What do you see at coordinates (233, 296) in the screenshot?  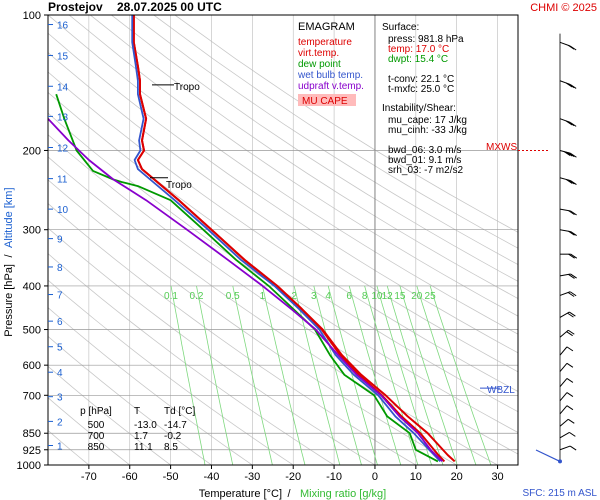 I see `mixing-ratio-label: 0.5` at bounding box center [233, 296].